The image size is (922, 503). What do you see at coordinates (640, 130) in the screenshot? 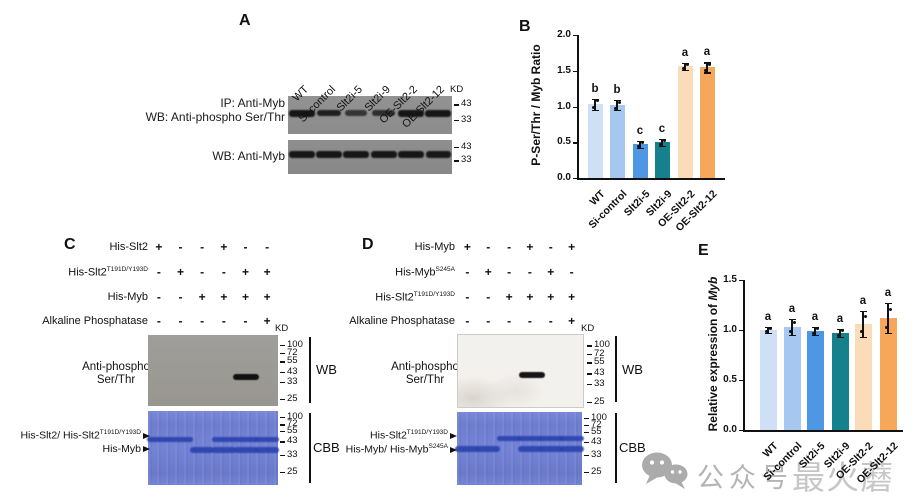
I see `sig-letter-c: c` at bounding box center [640, 130].